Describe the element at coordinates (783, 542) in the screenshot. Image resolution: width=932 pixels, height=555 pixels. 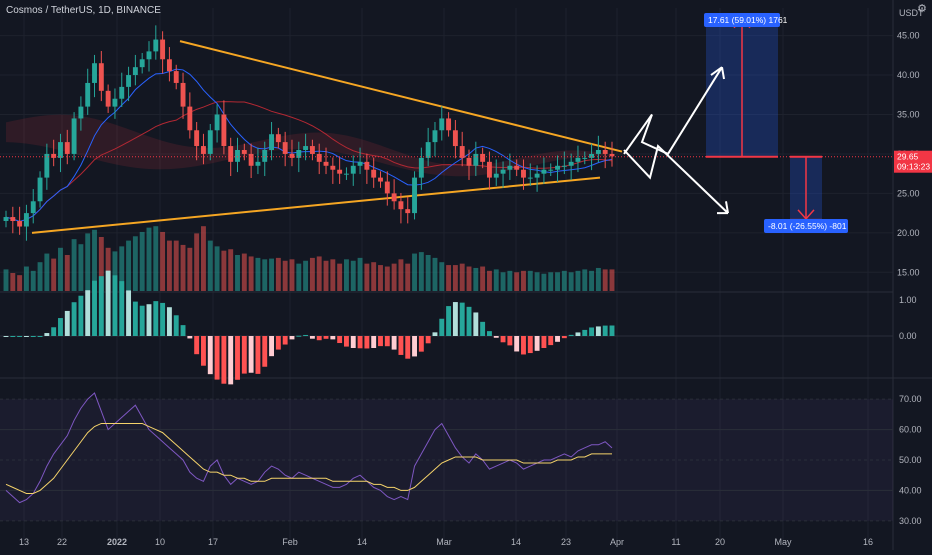
I see `time-tick-label: May` at that location.